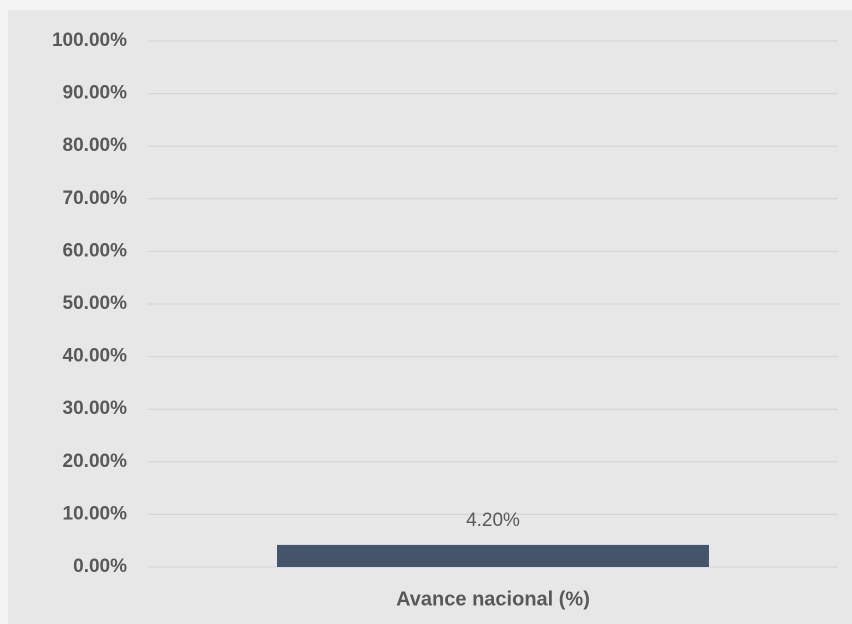 The image size is (852, 624). I want to click on y-tick-label: 70.00%, so click(95, 198).